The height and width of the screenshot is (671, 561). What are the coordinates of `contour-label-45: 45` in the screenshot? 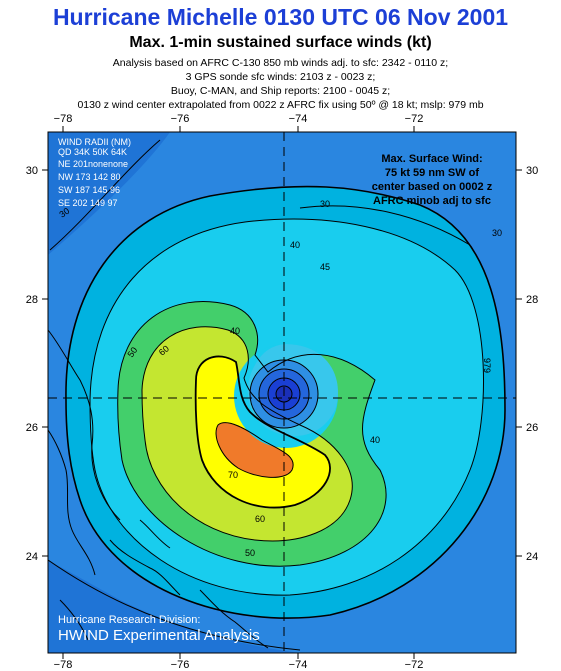 It's located at (325, 267).